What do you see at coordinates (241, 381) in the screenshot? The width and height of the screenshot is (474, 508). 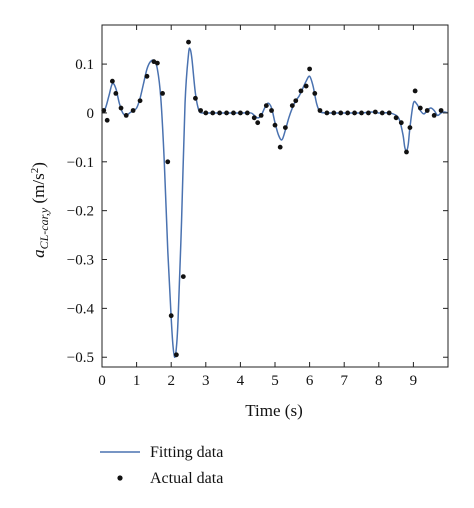 I see `x-tick-label: 4` at bounding box center [241, 381].